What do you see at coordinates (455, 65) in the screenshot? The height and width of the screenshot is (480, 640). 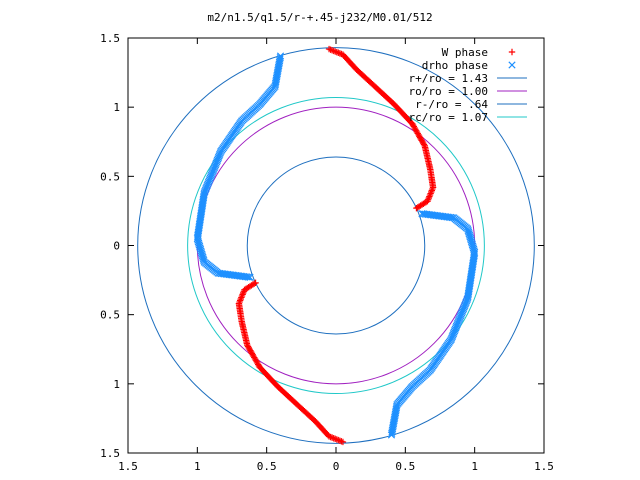 I see `legend-label: drho phase` at bounding box center [455, 65].